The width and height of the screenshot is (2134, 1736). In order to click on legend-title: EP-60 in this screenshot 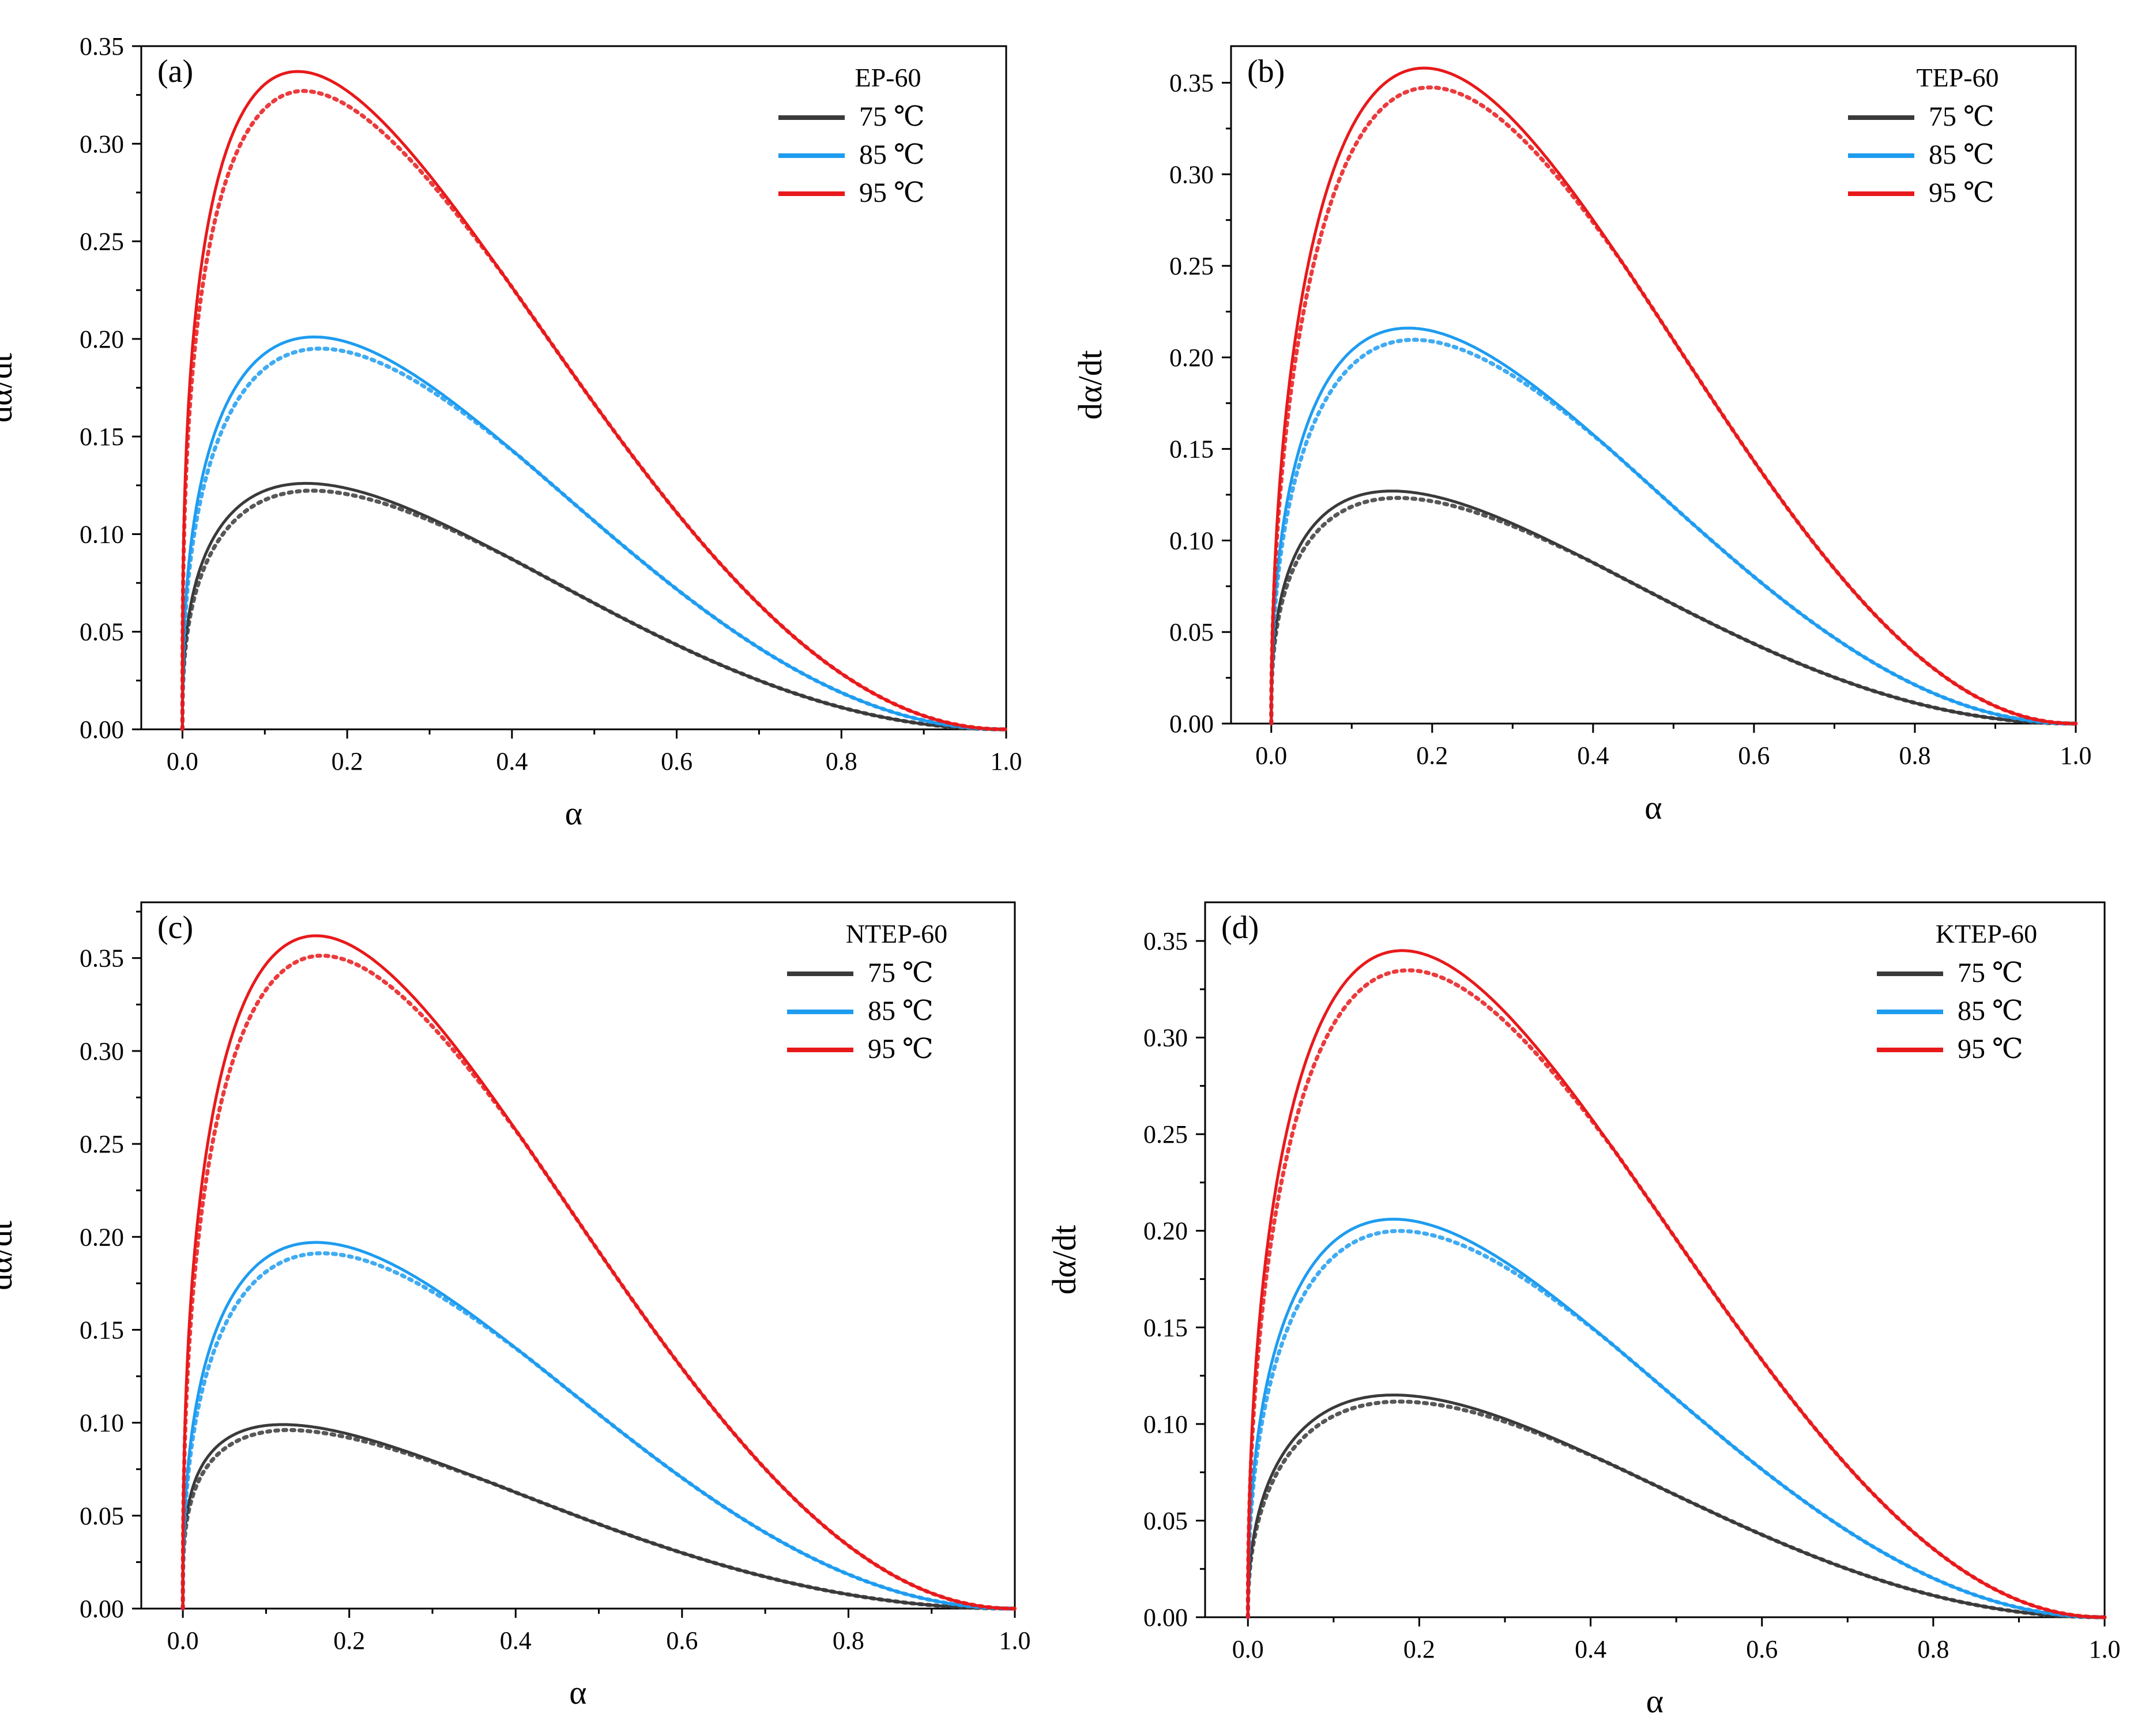, I will do `click(888, 77)`.